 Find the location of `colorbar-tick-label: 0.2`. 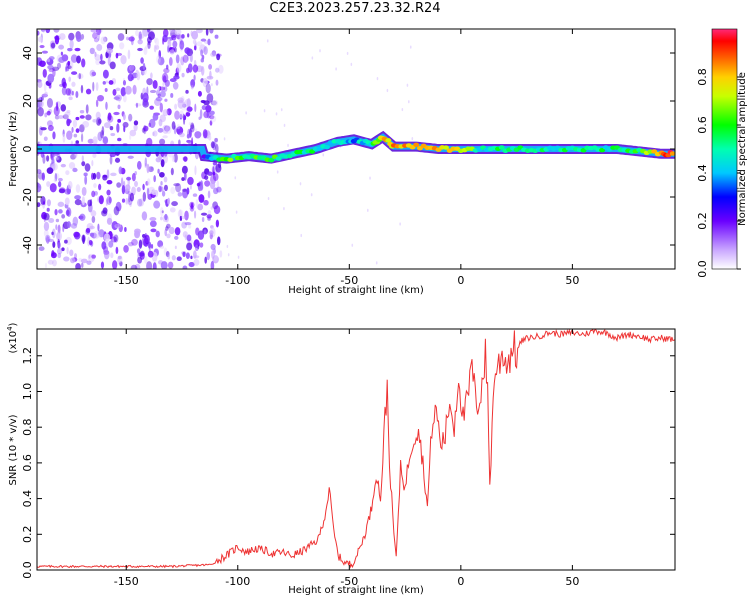

colorbar-tick-label: 0.2 is located at coordinates (702, 221).